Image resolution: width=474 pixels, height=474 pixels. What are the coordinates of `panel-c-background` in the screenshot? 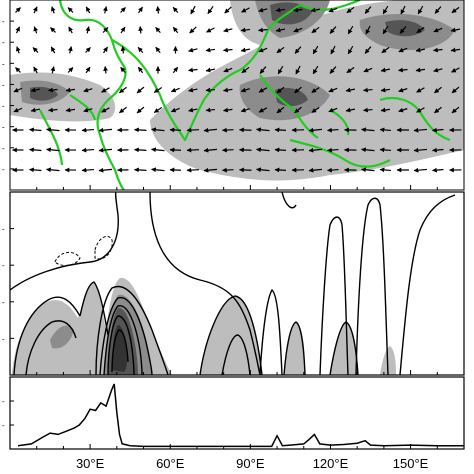 It's located at (237, 413).